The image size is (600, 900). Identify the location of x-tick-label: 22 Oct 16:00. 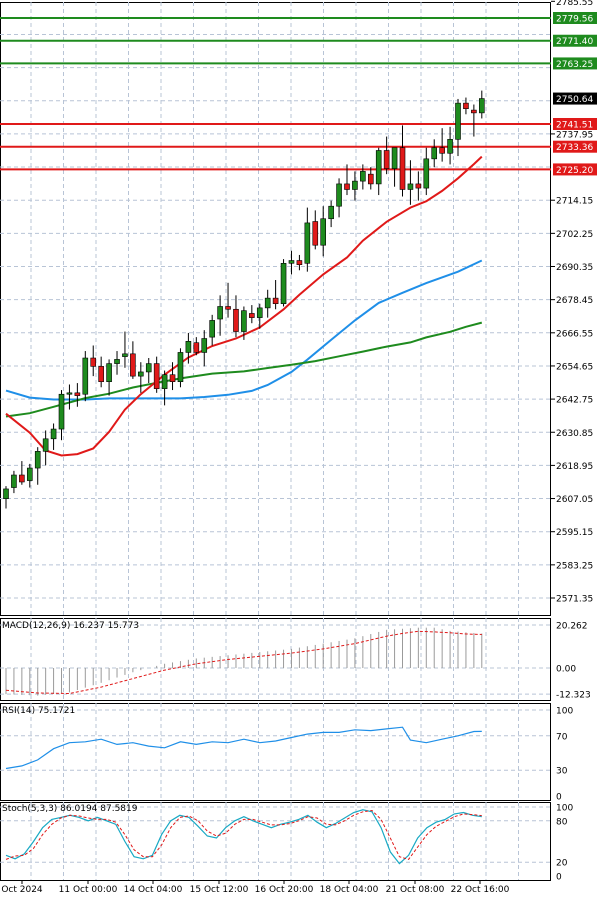
(480, 890).